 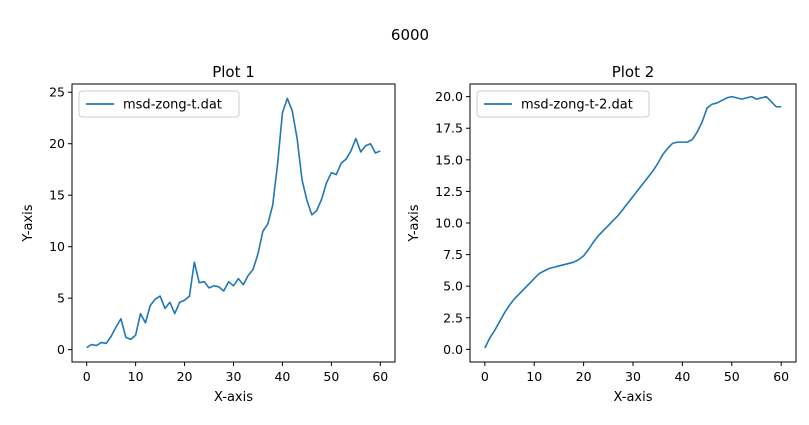 What do you see at coordinates (449, 191) in the screenshot?
I see `plot-2-y-tick-label: 12.5` at bounding box center [449, 191].